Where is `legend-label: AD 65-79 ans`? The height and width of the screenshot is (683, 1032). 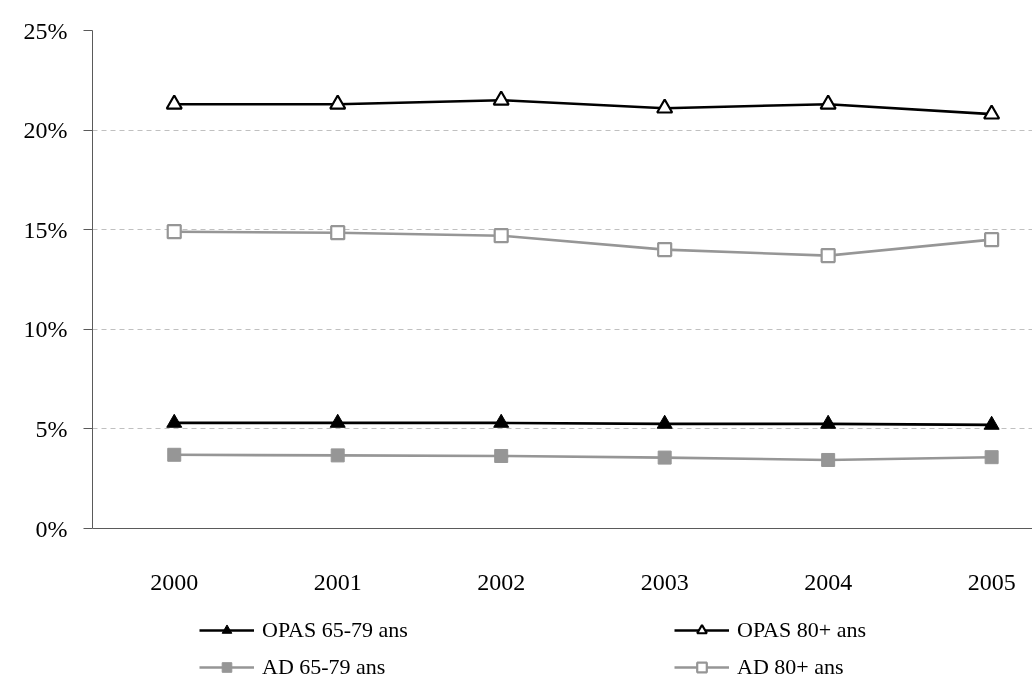 legend-label: AD 65-79 ans is located at coordinates (324, 667).